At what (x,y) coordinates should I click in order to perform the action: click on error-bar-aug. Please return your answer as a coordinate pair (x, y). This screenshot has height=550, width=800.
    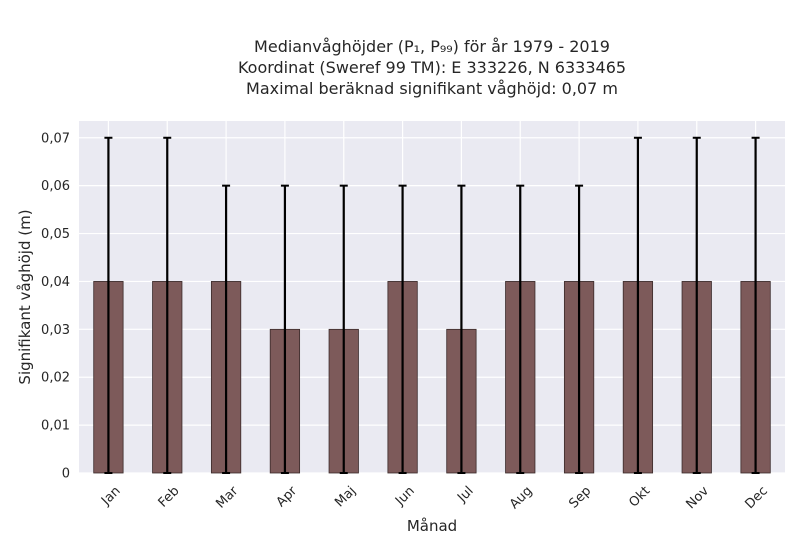
    Looking at the image, I should click on (520, 329).